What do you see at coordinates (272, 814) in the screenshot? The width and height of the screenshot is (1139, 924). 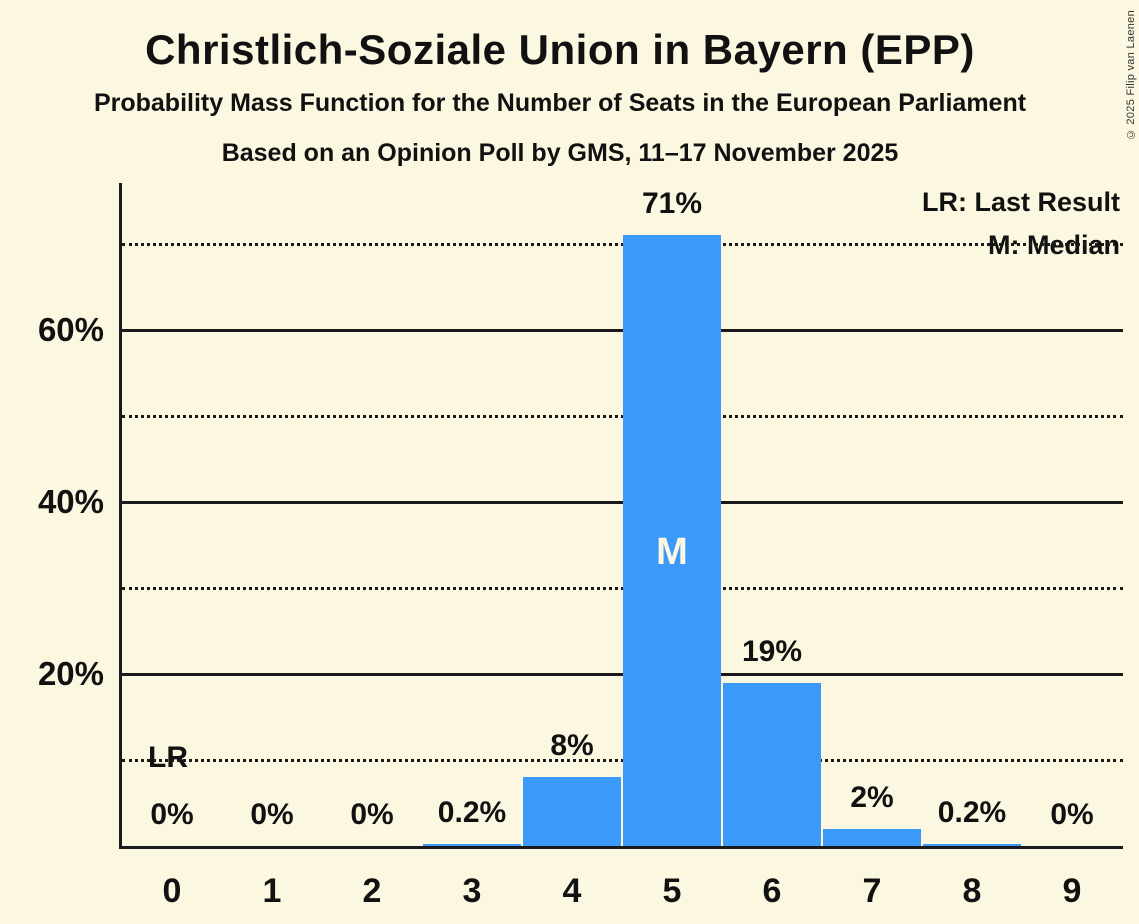 I see `bar-value-label-1: 0%` at bounding box center [272, 814].